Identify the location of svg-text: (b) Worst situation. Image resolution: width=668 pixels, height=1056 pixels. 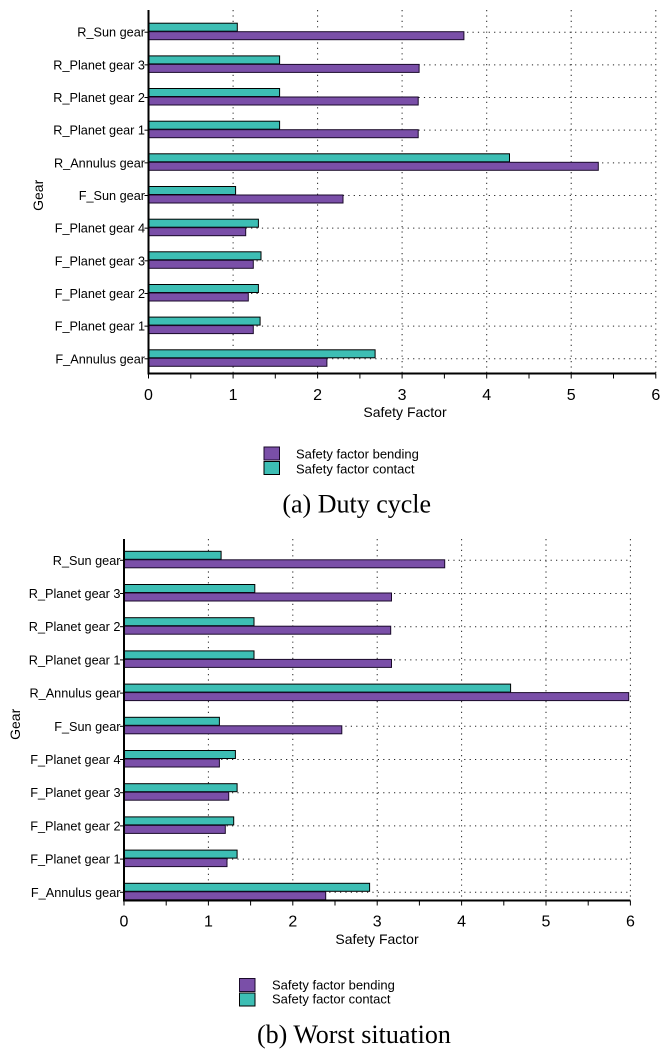
(354, 1034).